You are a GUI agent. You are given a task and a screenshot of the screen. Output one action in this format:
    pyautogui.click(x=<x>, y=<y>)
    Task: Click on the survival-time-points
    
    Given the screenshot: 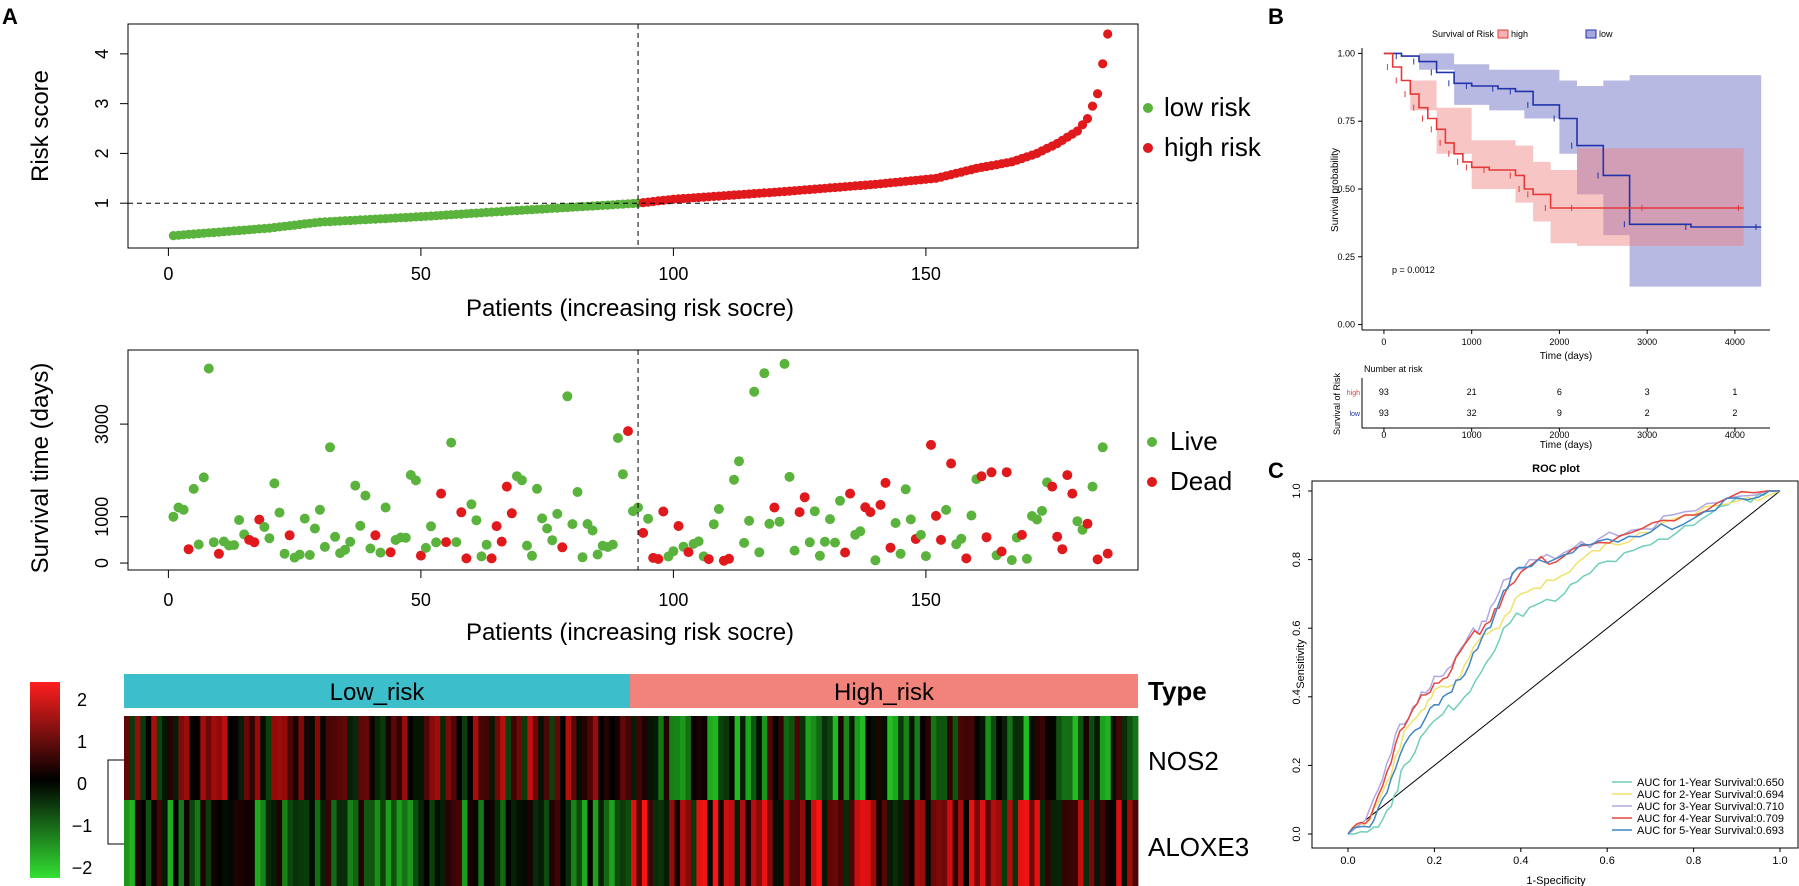 What is the action you would take?
    pyautogui.click(x=640, y=460)
    